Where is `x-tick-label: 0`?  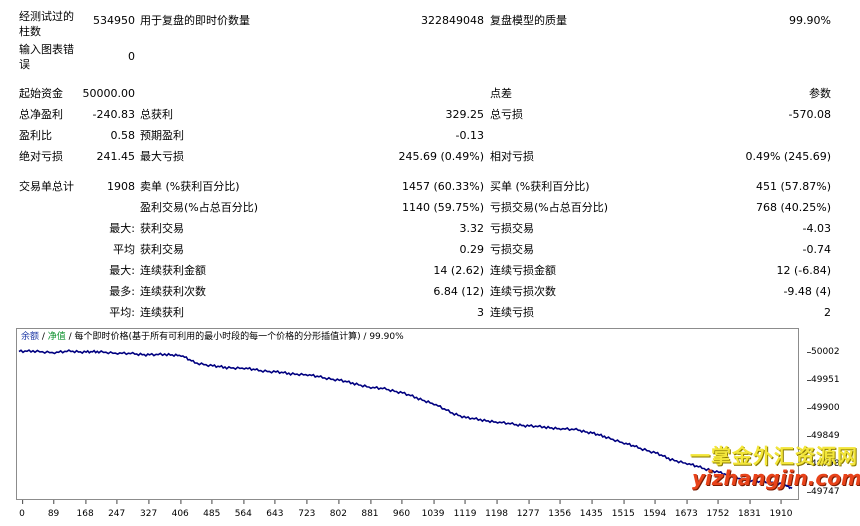 x-tick-label: 0 is located at coordinates (22, 509).